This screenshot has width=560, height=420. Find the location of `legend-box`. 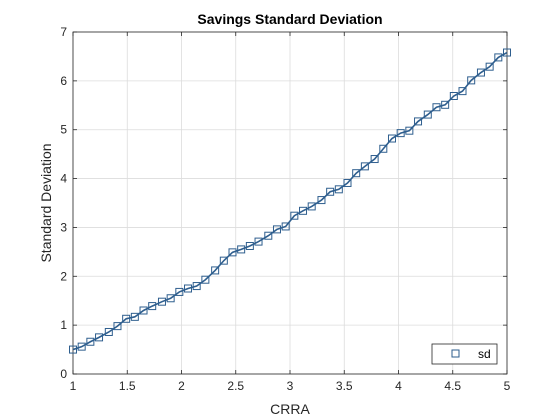

legend-box is located at coordinates (464, 354).